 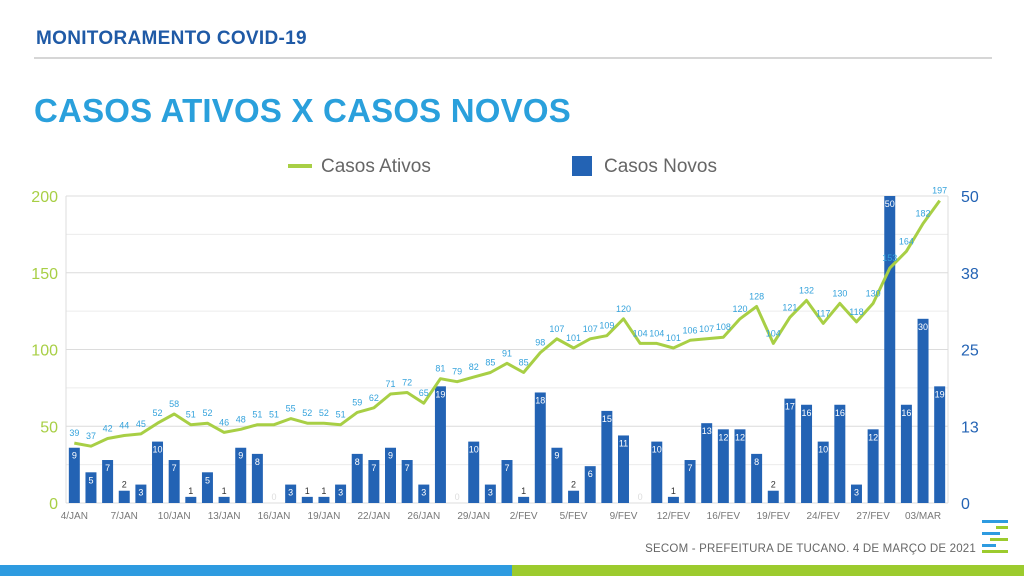 What do you see at coordinates (424, 393) in the screenshot?
I see `line-label: 65` at bounding box center [424, 393].